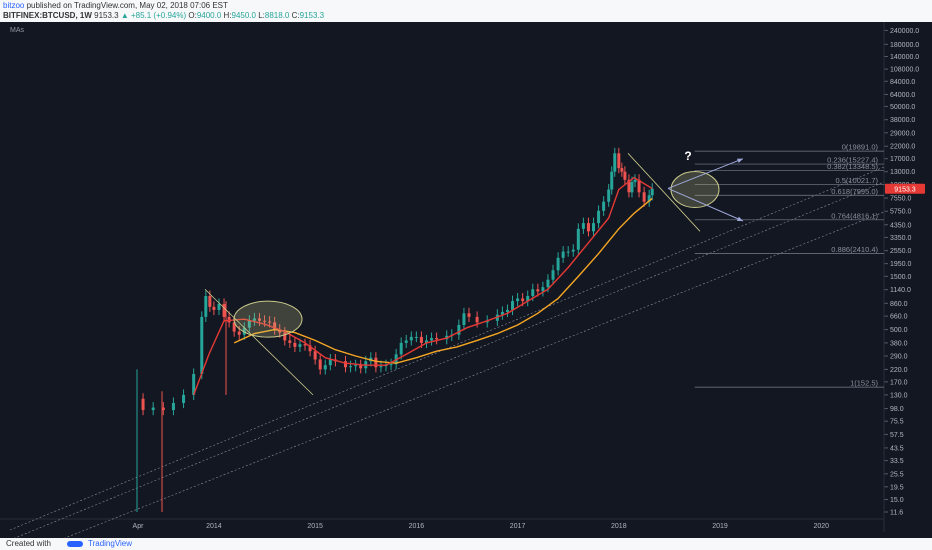 This screenshot has height=550, width=932. I want to click on x-tick-label: 2017, so click(518, 526).